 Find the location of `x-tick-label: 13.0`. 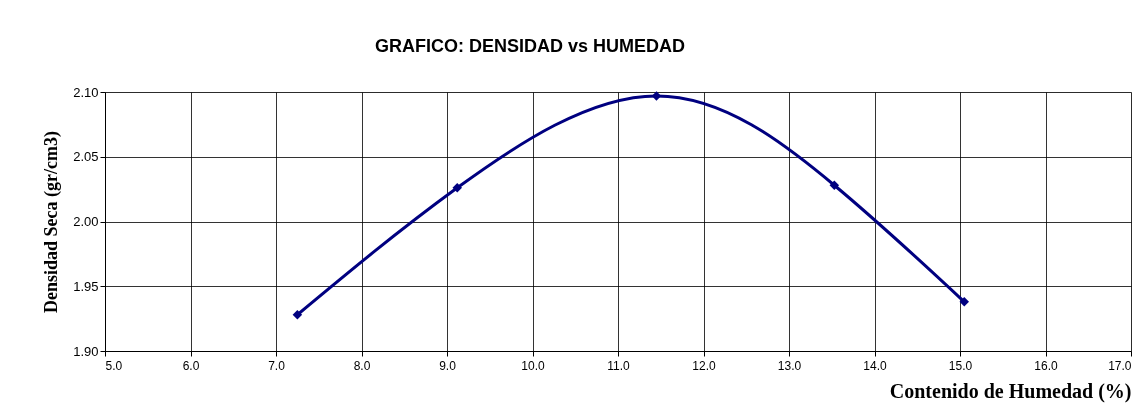

x-tick-label: 13.0 is located at coordinates (789, 365).